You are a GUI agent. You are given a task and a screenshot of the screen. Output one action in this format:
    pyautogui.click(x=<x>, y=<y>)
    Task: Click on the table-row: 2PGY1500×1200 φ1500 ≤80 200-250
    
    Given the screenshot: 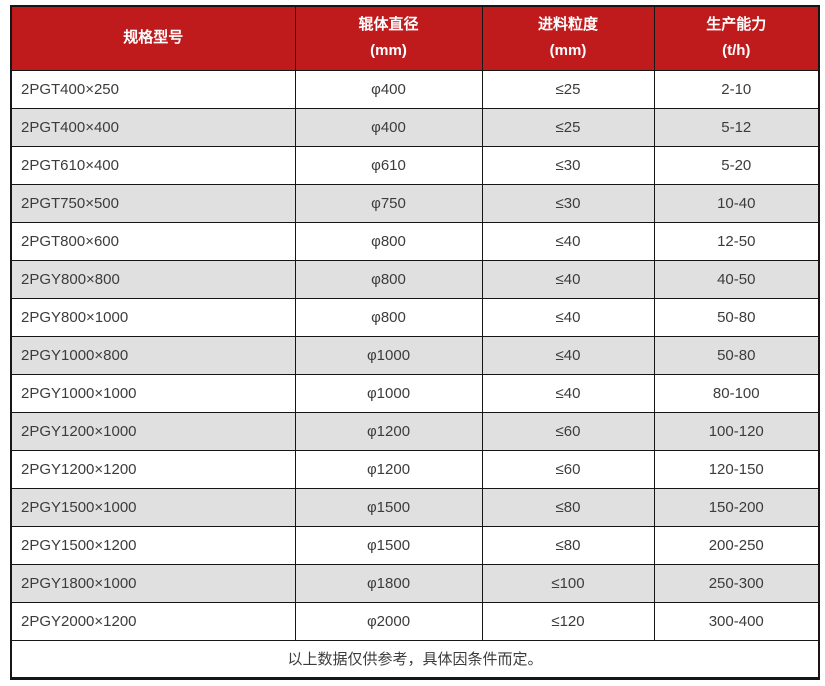 What is the action you would take?
    pyautogui.click(x=415, y=545)
    